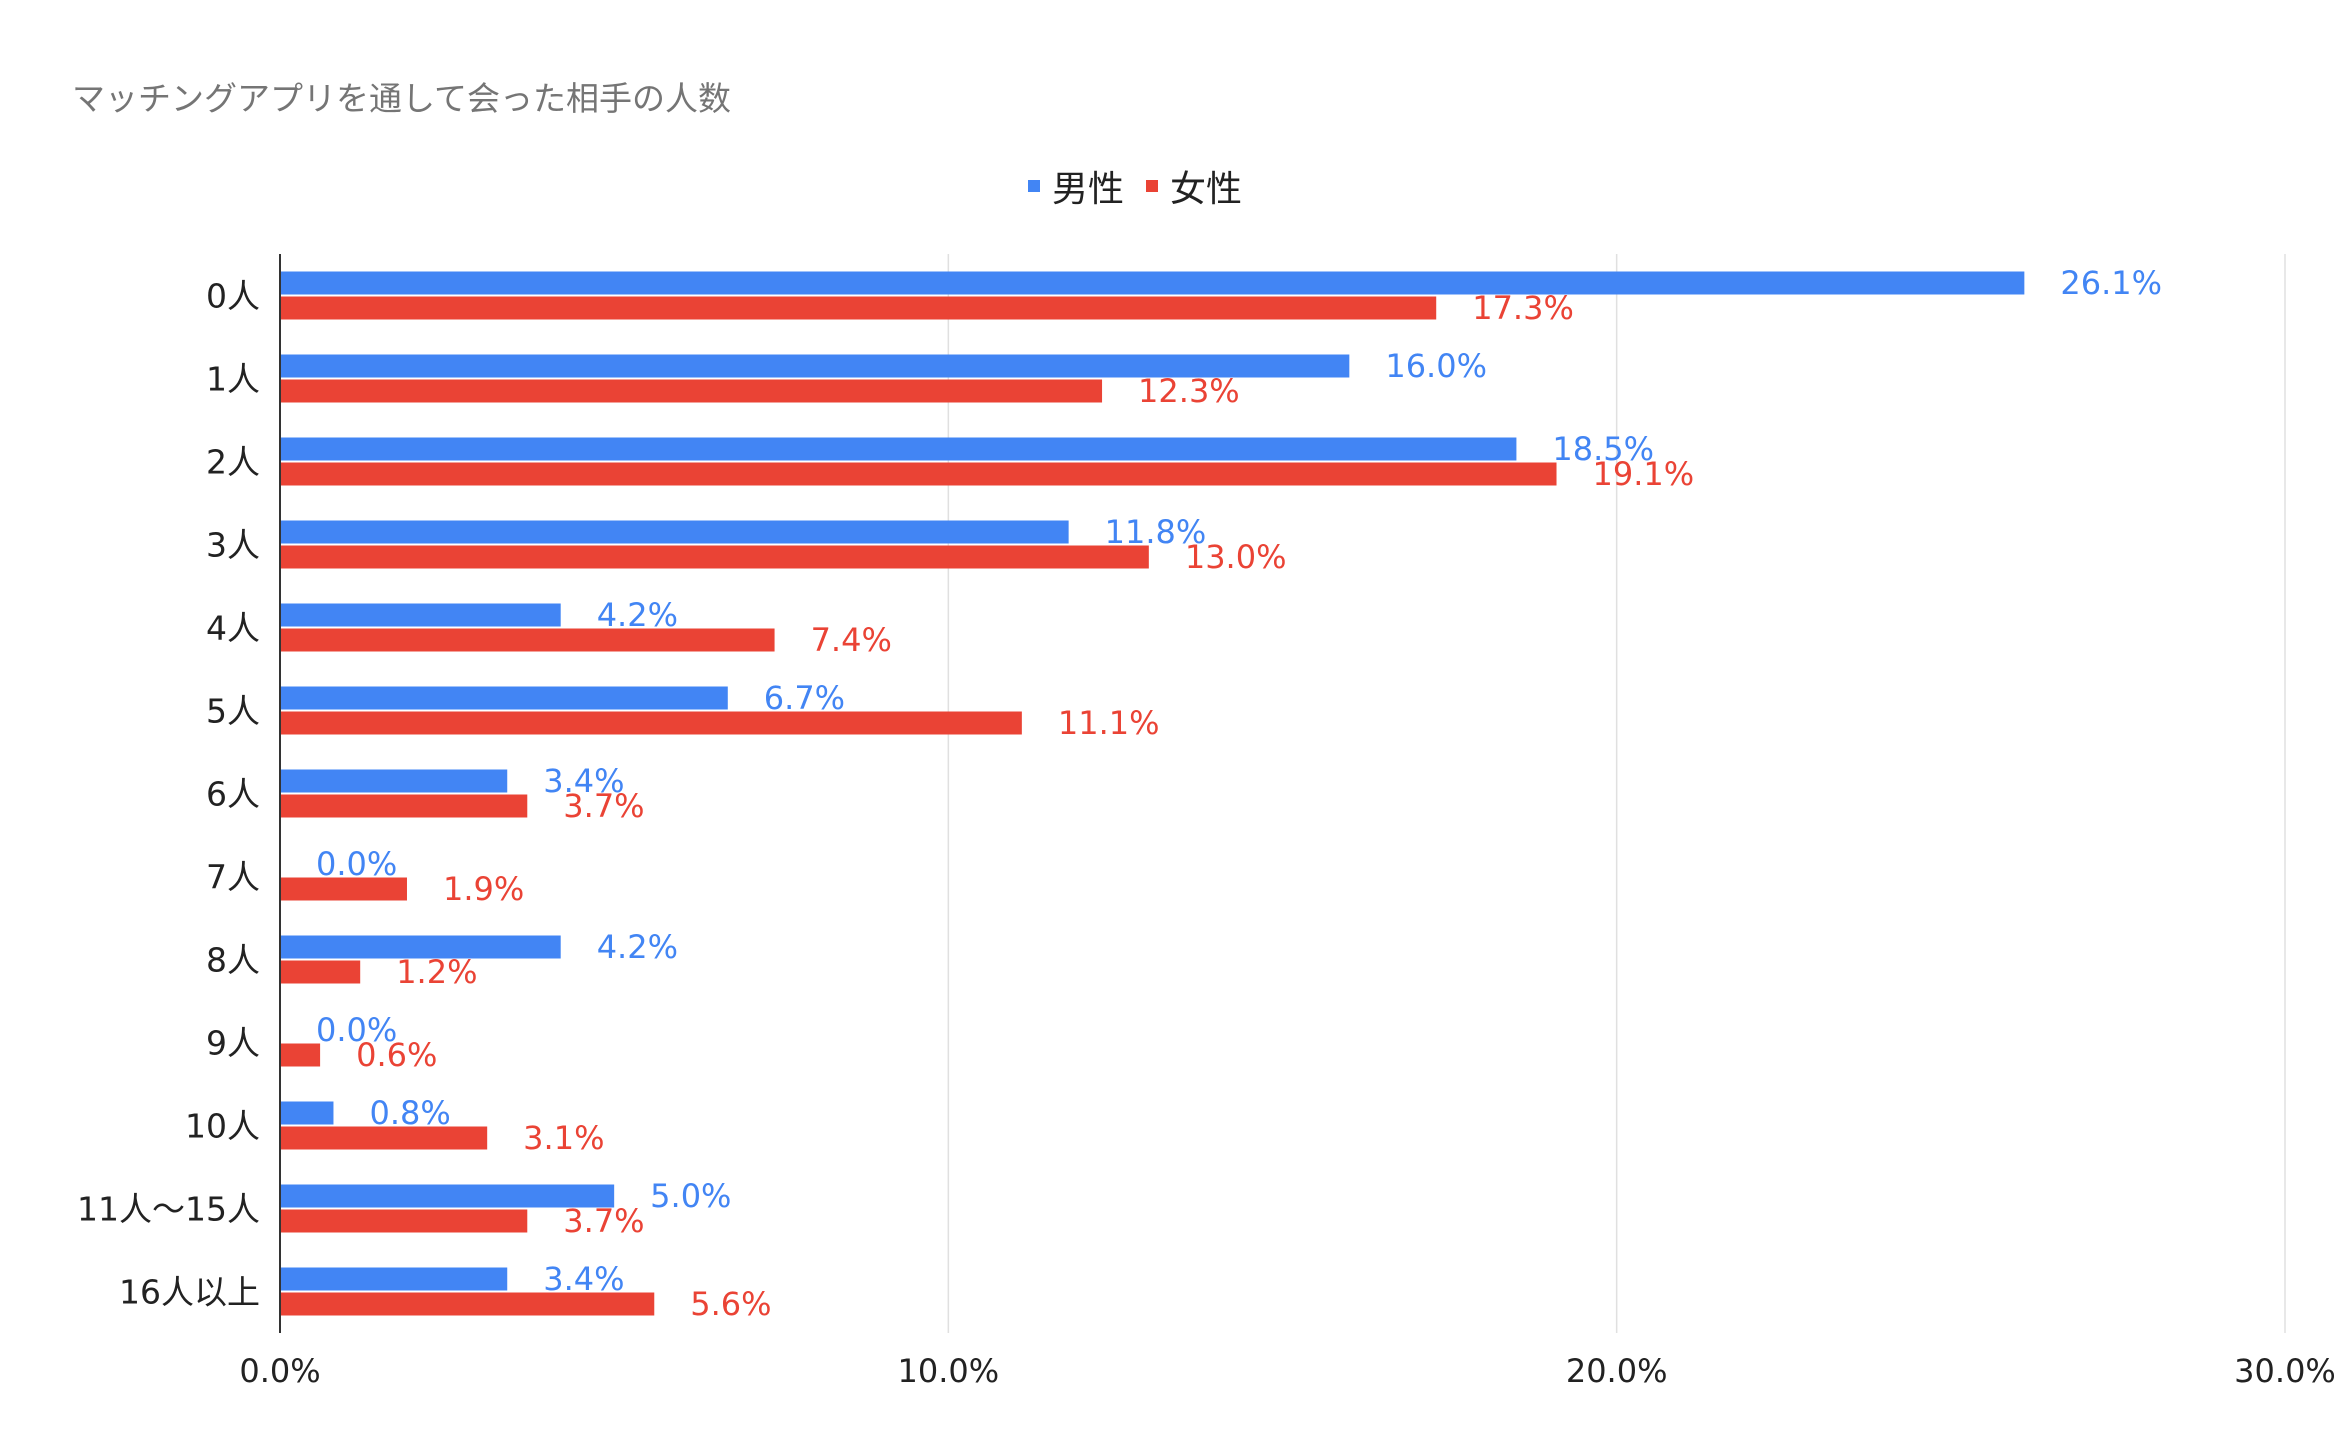 Image resolution: width=2347 pixels, height=1454 pixels. I want to click on x-tick-label-0: 0.0%, so click(279, 1371).